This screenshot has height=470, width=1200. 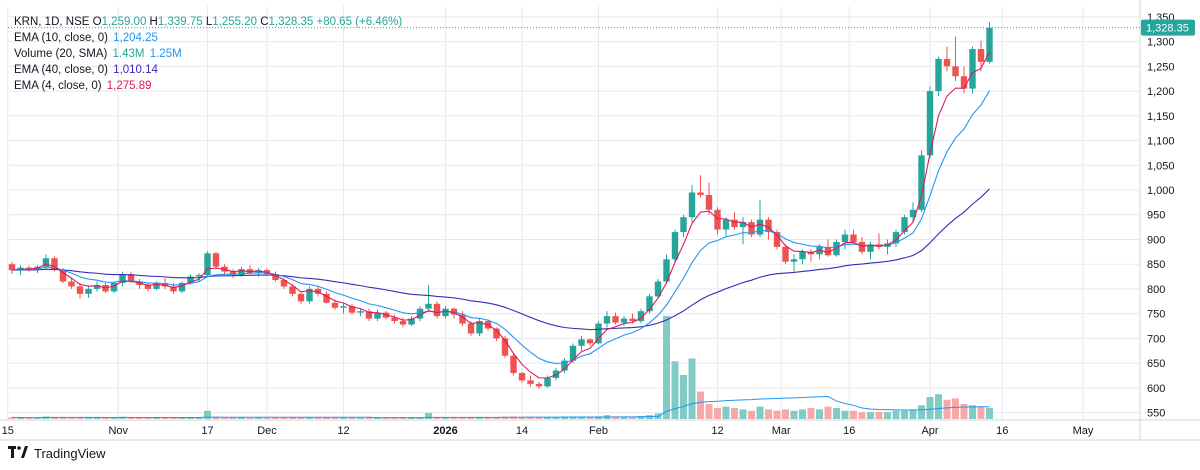 I want to click on ema10-row: EMA (10, close, 0) 1,204.25, so click(x=208, y=38).